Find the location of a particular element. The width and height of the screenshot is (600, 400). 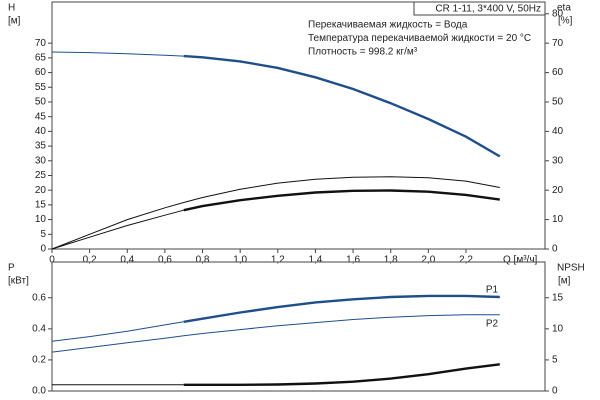

y-tick-label: 20 is located at coordinates (41, 190).